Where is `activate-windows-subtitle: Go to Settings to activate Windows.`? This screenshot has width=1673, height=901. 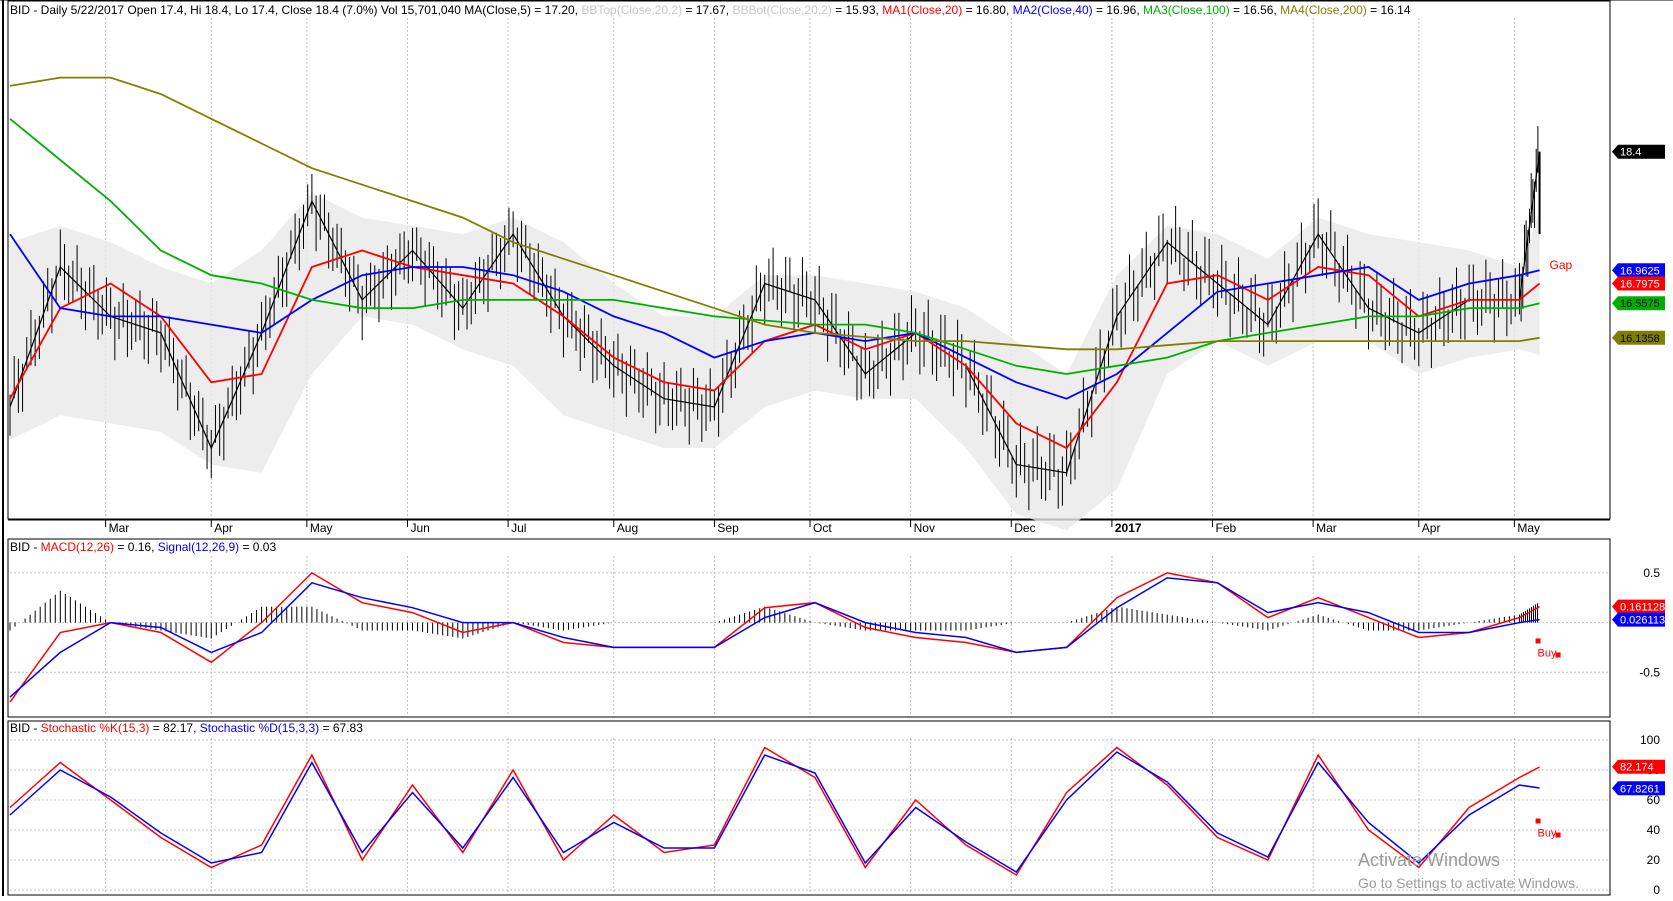
activate-windows-subtitle: Go to Settings to activate Windows. is located at coordinates (1468, 883).